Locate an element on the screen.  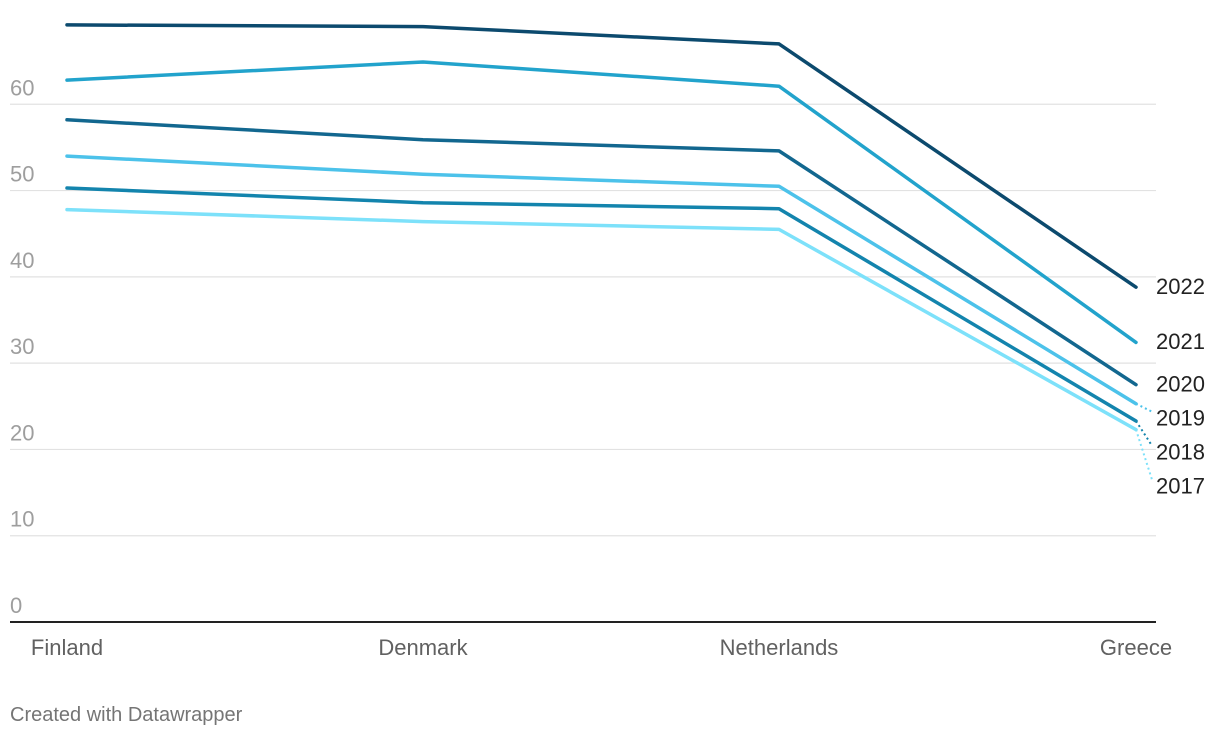
x-tick-label: Finland is located at coordinates (67, 647).